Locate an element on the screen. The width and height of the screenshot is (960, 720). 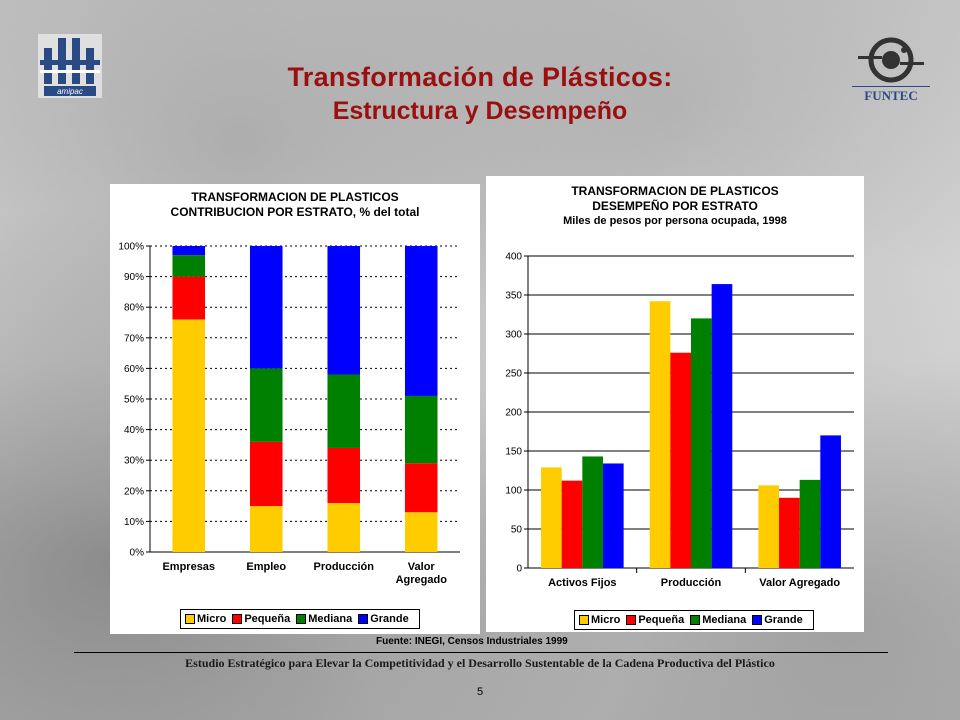
chart-contribucion-title-line2: CONTRIBUCION POR ESTRATO, % del total is located at coordinates (295, 212).